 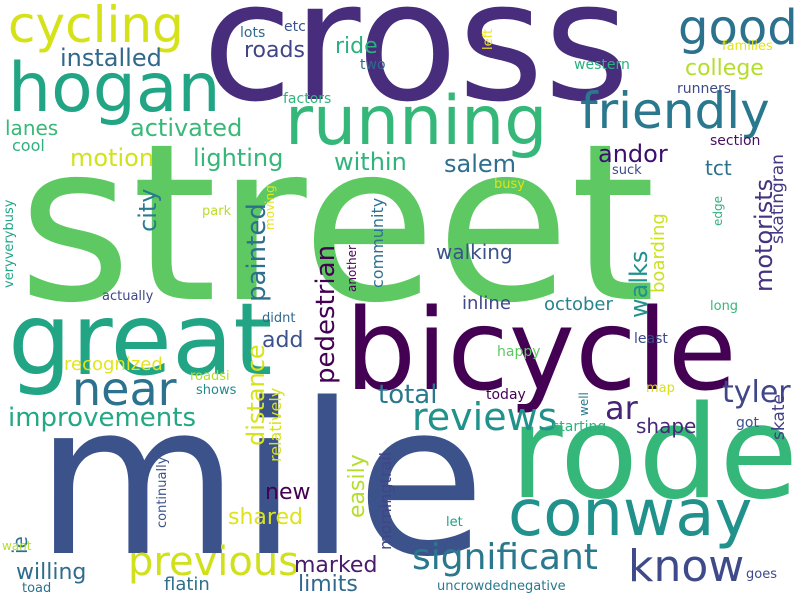 What do you see at coordinates (480, 164) in the screenshot?
I see `word-salem: salem` at bounding box center [480, 164].